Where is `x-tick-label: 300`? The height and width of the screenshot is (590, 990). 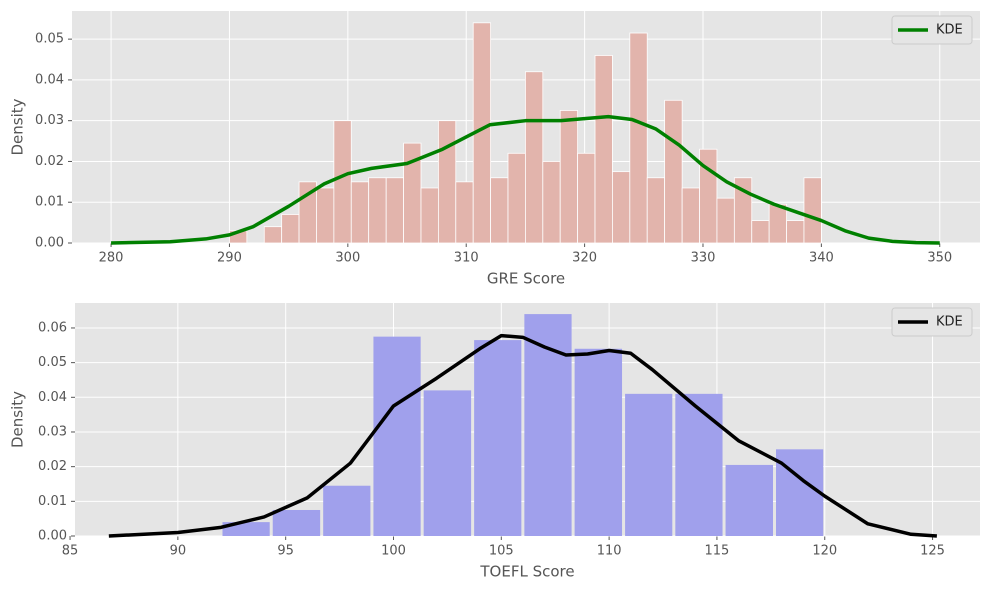
x-tick-label: 300 is located at coordinates (347, 258).